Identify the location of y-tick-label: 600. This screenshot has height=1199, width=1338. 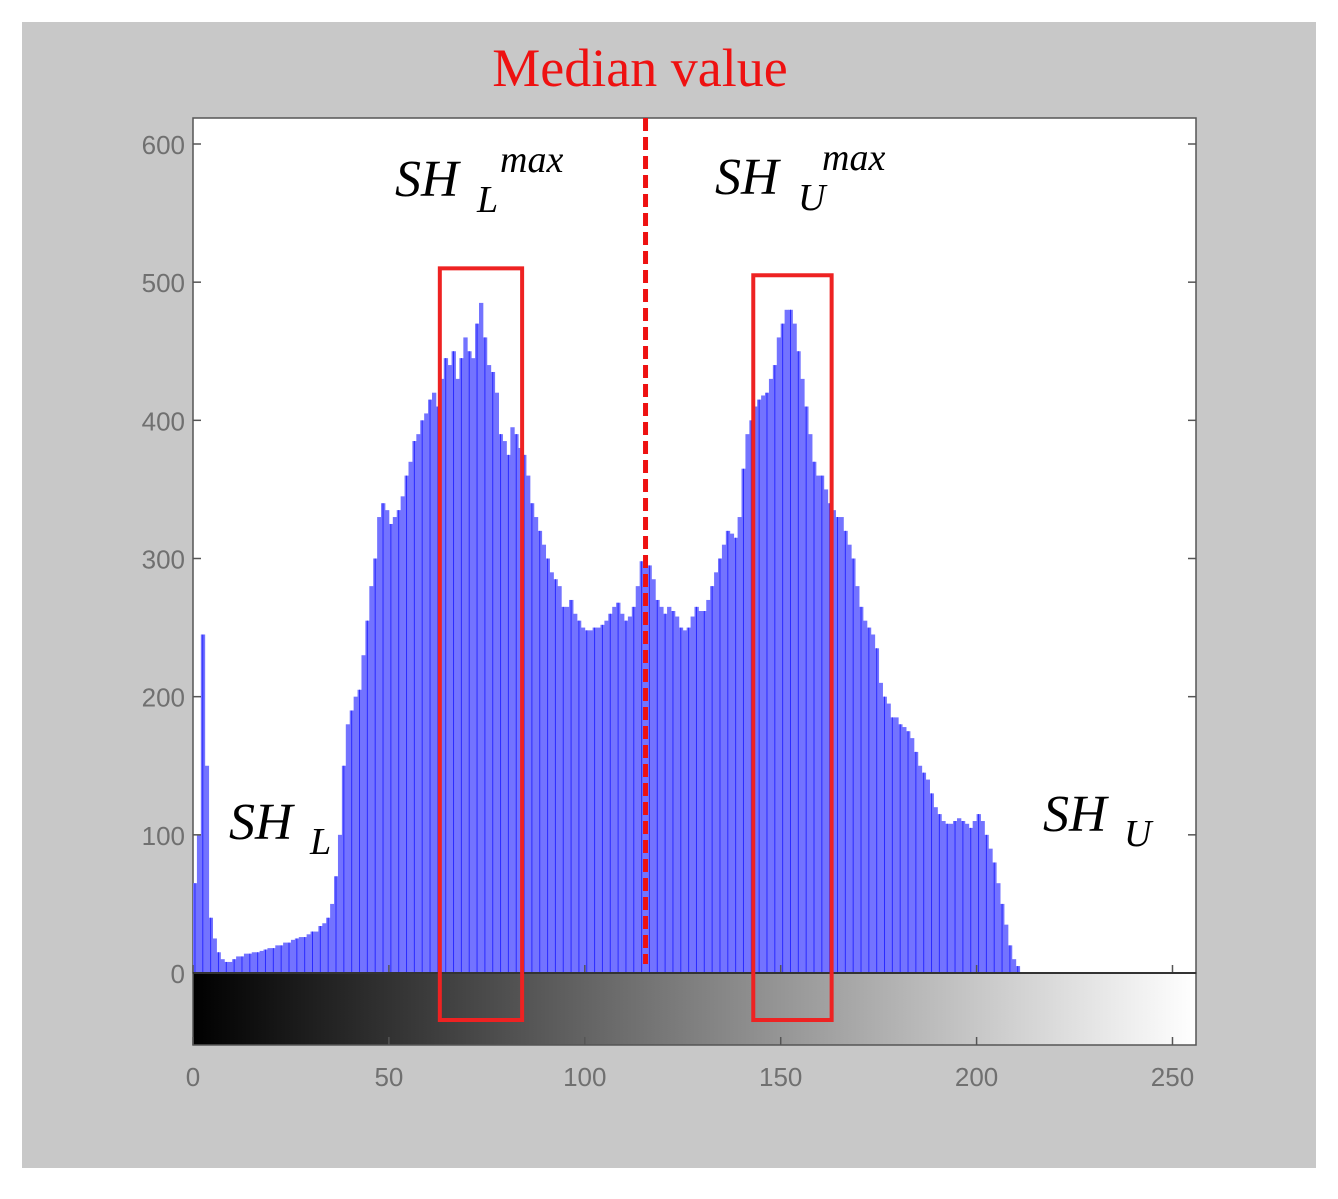
(163, 145).